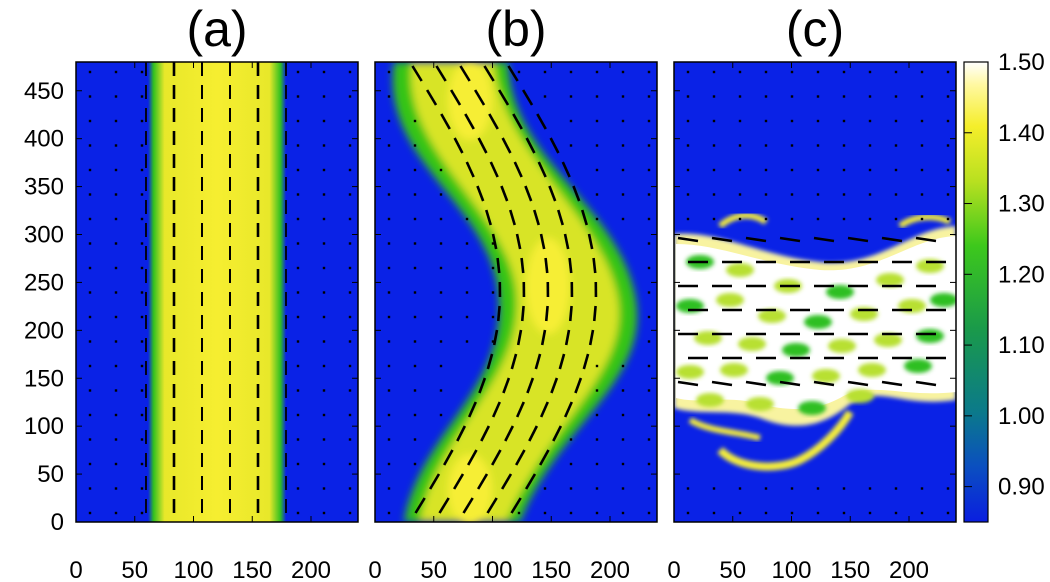  Describe the element at coordinates (44, 187) in the screenshot. I see `y-tick-label: 350` at that location.